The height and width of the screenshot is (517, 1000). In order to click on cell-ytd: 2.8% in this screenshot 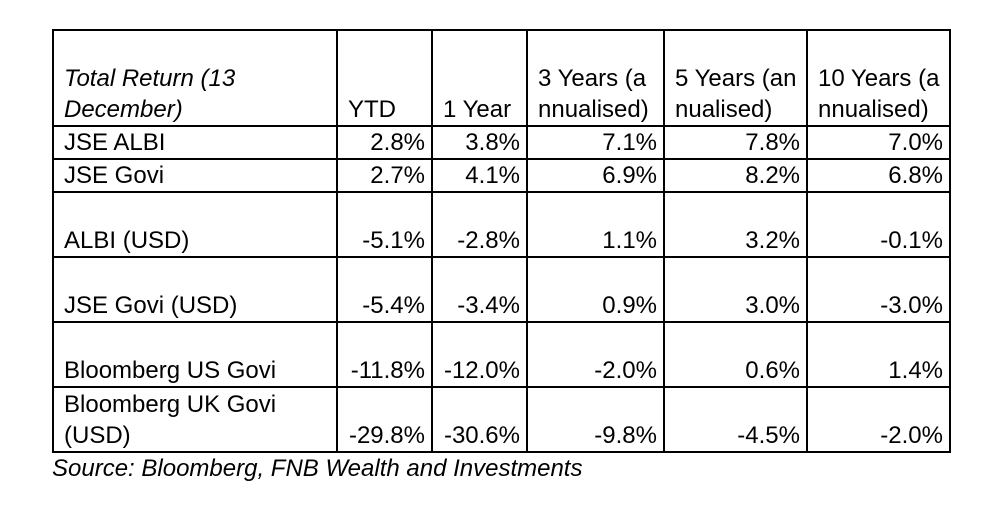, I will do `click(384, 142)`.